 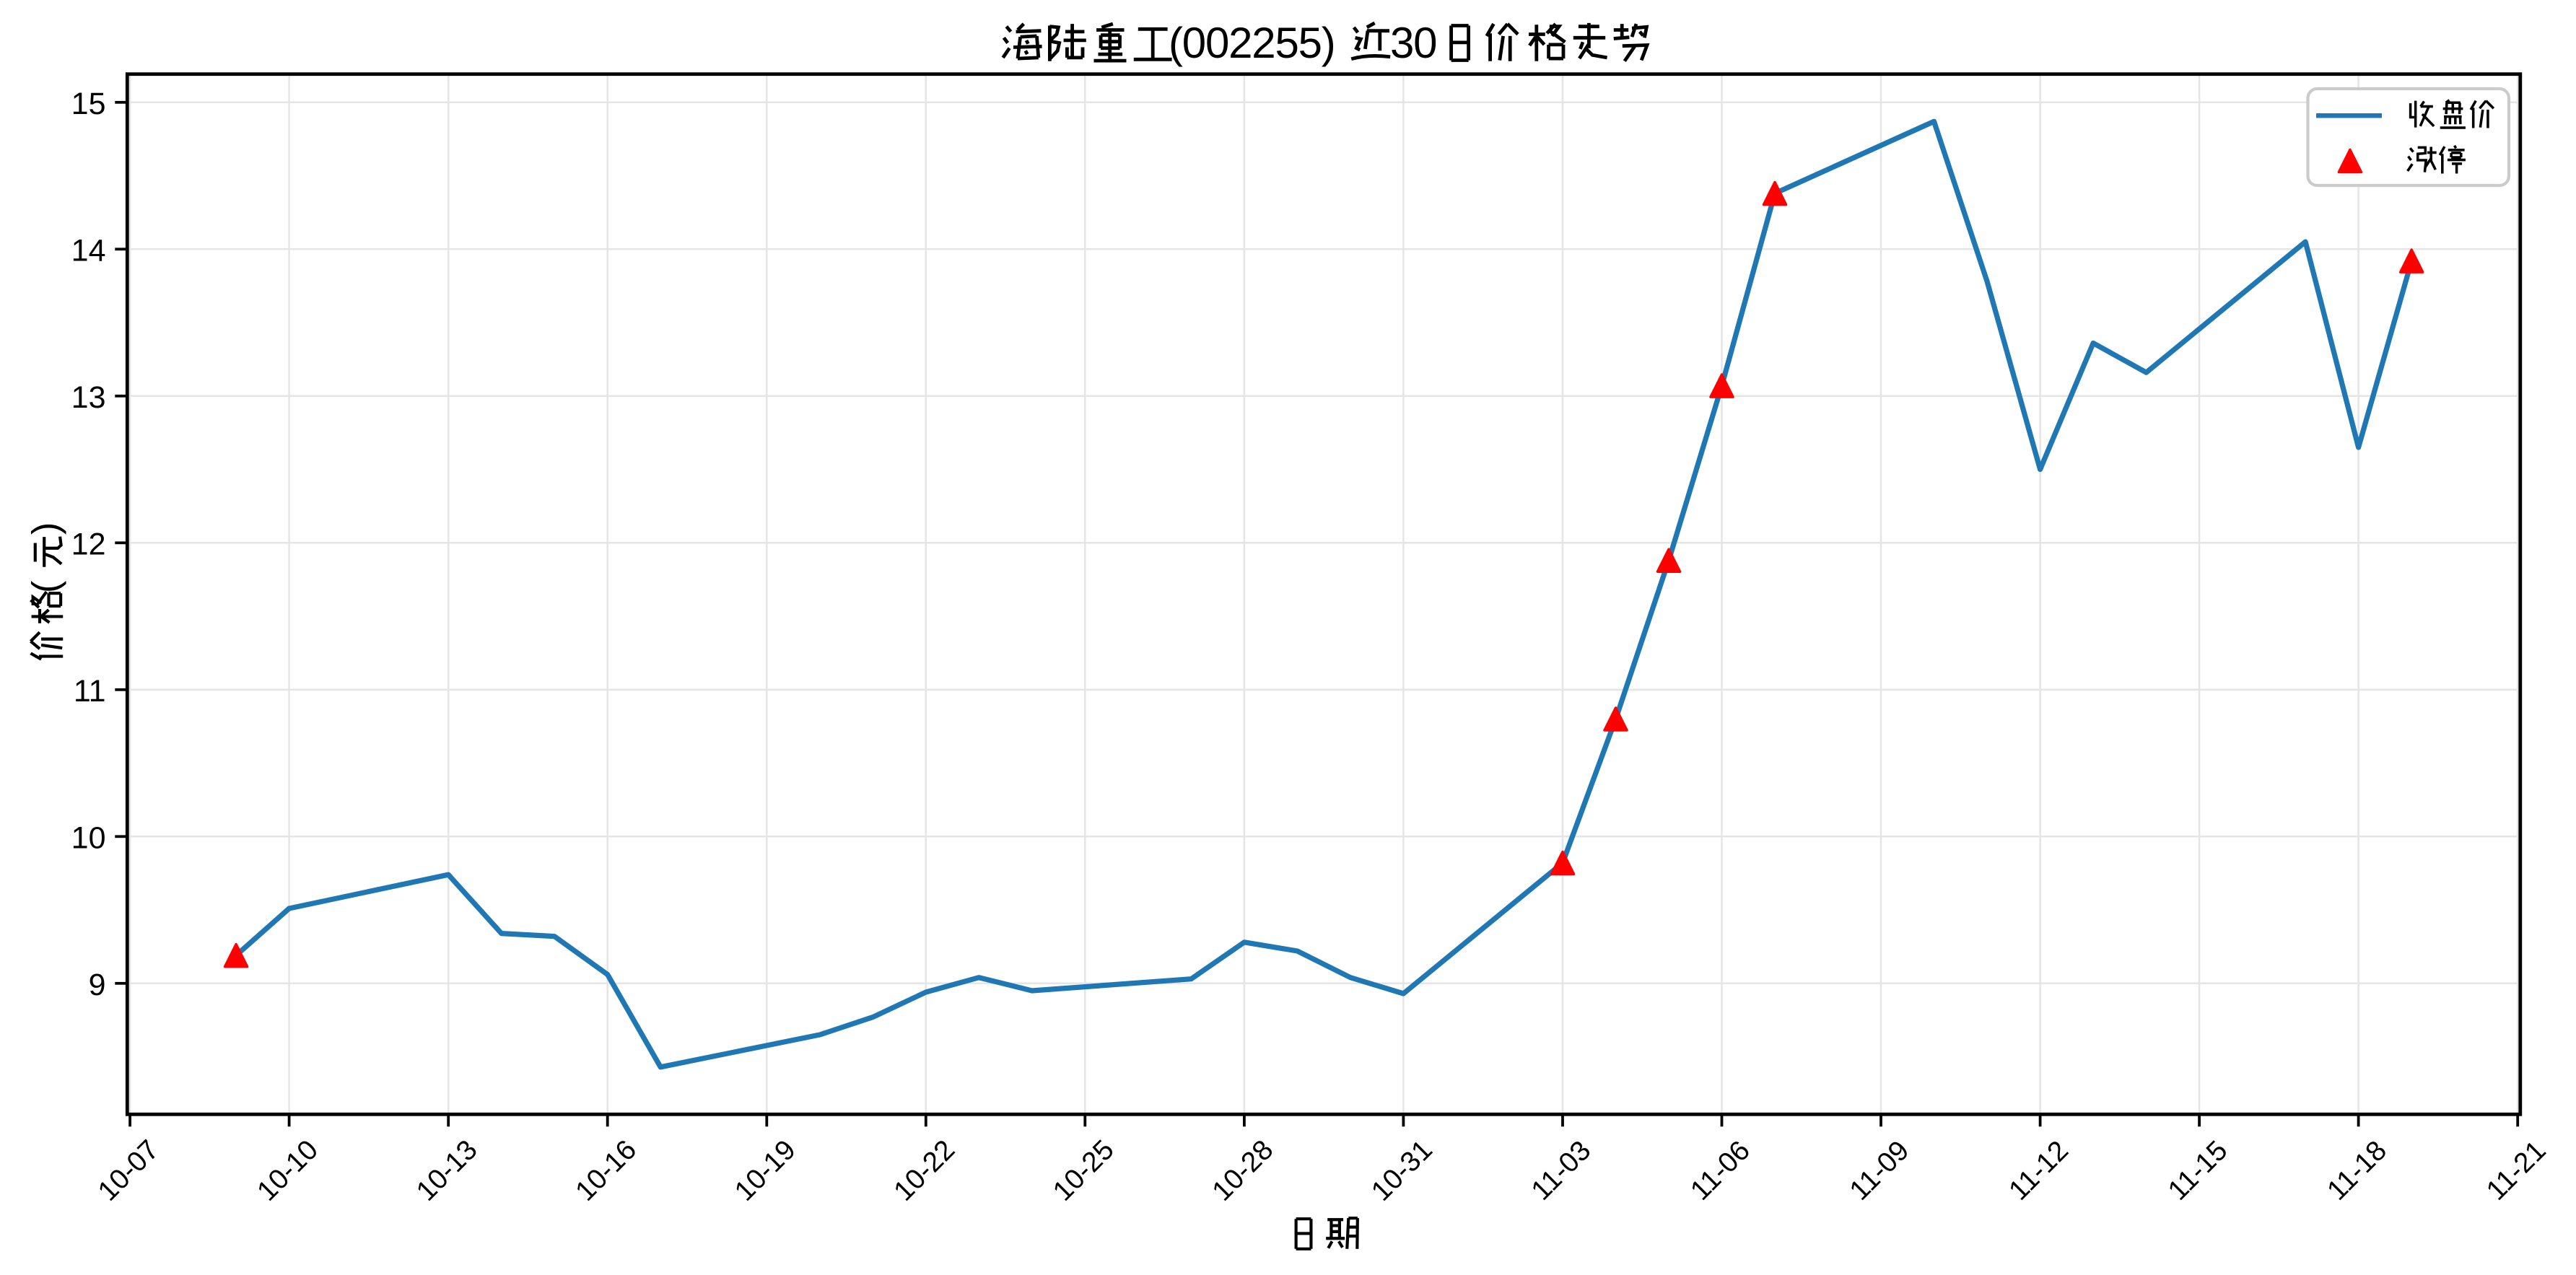 What do you see at coordinates (88, 544) in the screenshot?
I see `svg-text: 12` at bounding box center [88, 544].